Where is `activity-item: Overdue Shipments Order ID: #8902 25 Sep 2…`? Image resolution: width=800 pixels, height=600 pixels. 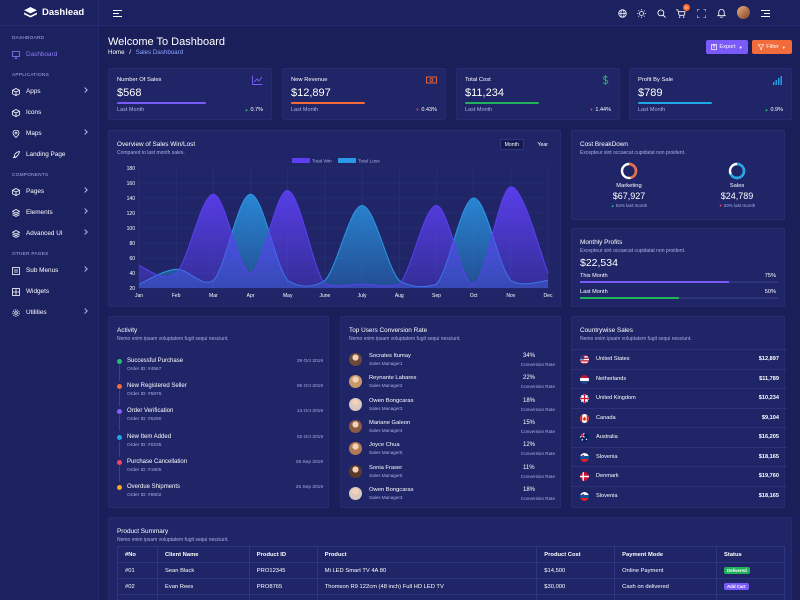 activity-item: Overdue Shipments Order ID: #8902 25 Sep 2… is located at coordinates (220, 493).